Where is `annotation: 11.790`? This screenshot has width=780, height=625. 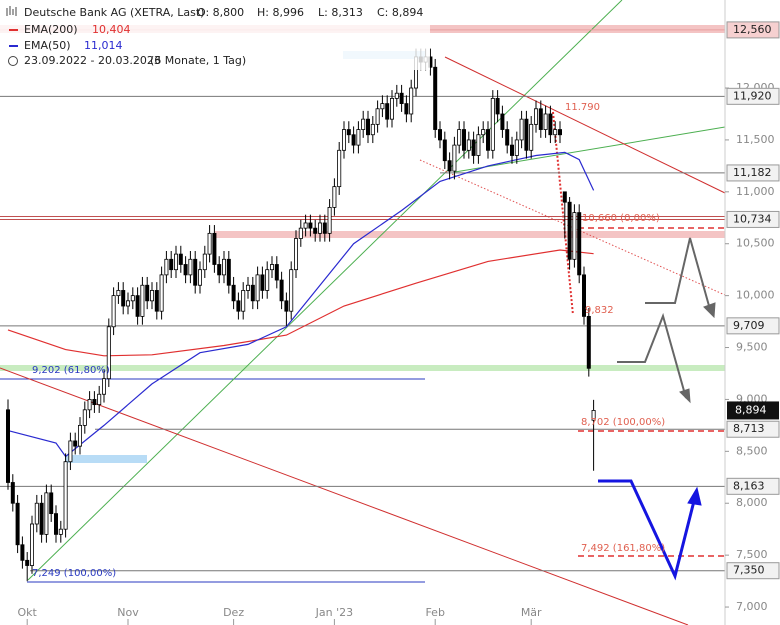
annotation: 11.790 is located at coordinates (582, 107).